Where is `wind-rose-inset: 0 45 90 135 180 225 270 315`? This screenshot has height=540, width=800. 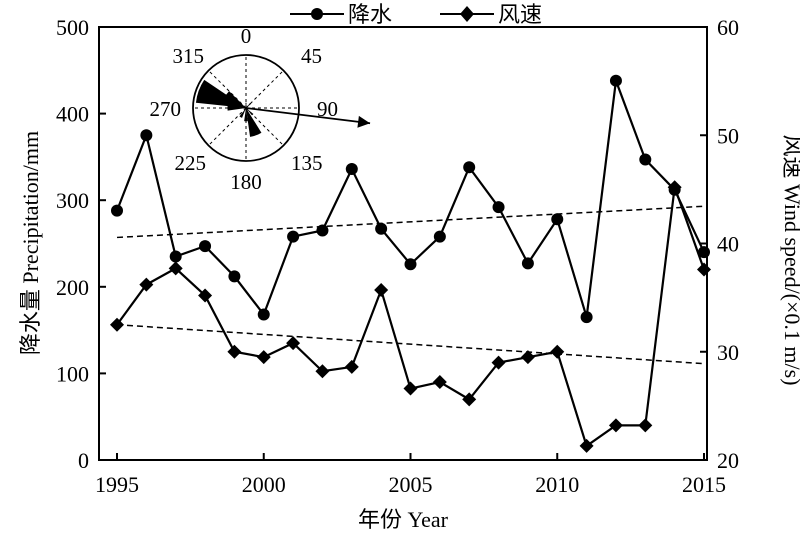 wind-rose-inset: 0 45 90 135 180 225 270 315 is located at coordinates (260, 109).